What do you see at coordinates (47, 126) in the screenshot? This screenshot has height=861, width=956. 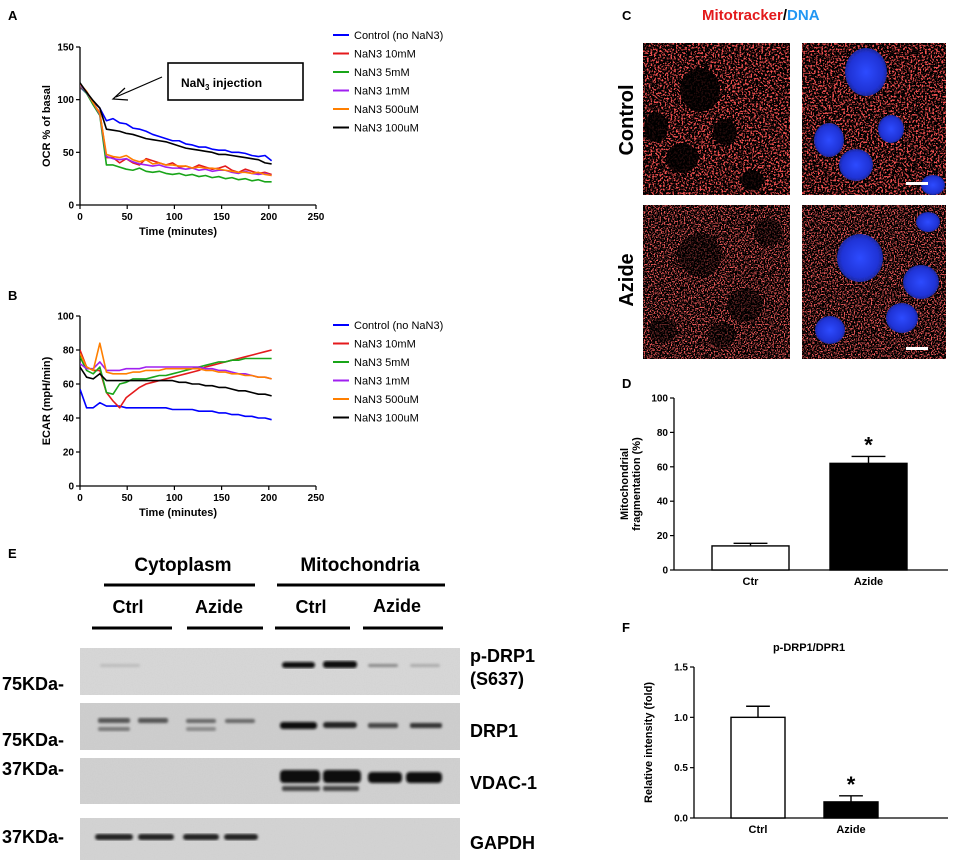 I see `y-axis-label: OCR % of basal` at bounding box center [47, 126].